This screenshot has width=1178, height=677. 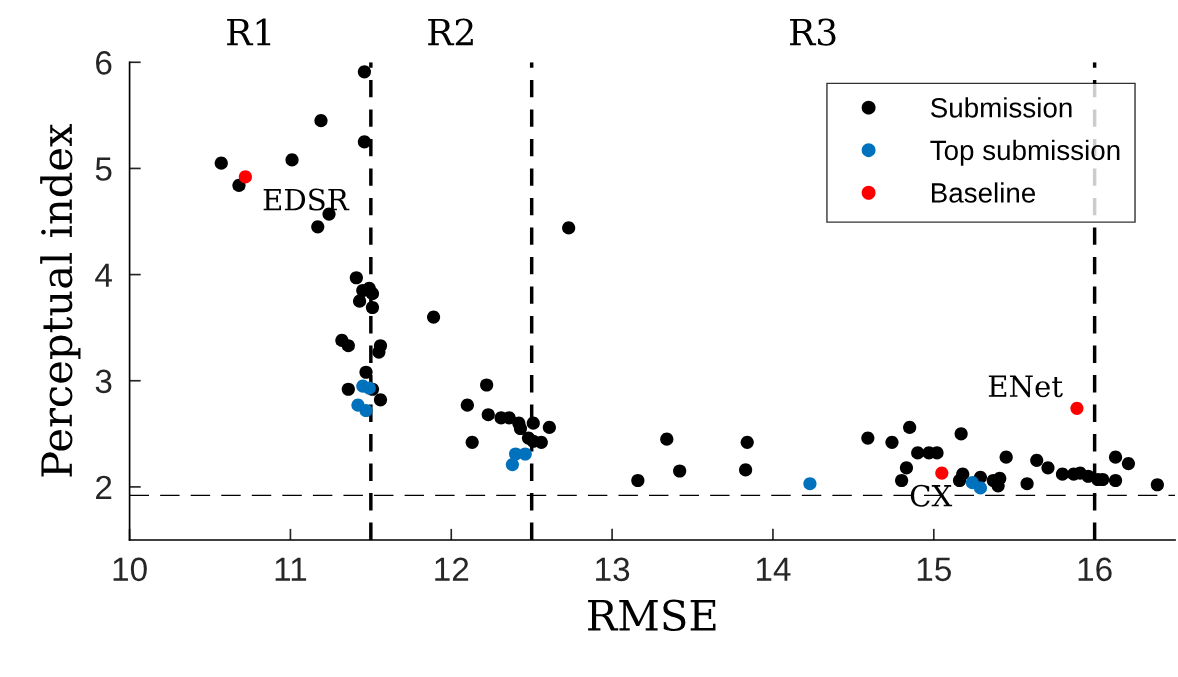 What do you see at coordinates (450, 32) in the screenshot?
I see `text: R2` at bounding box center [450, 32].